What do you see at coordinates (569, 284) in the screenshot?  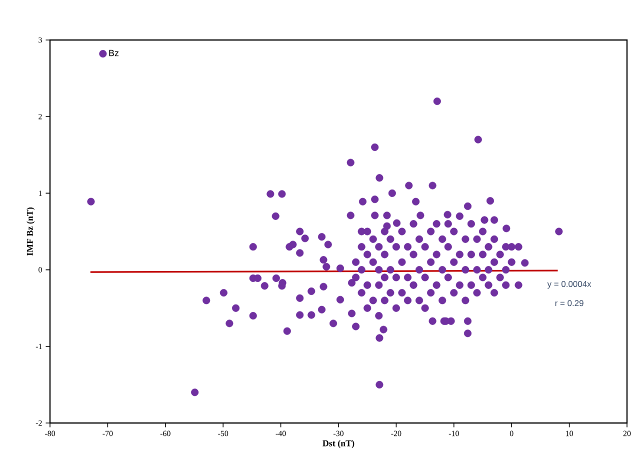 I see `annotation: y = 0.0004x` at bounding box center [569, 284].